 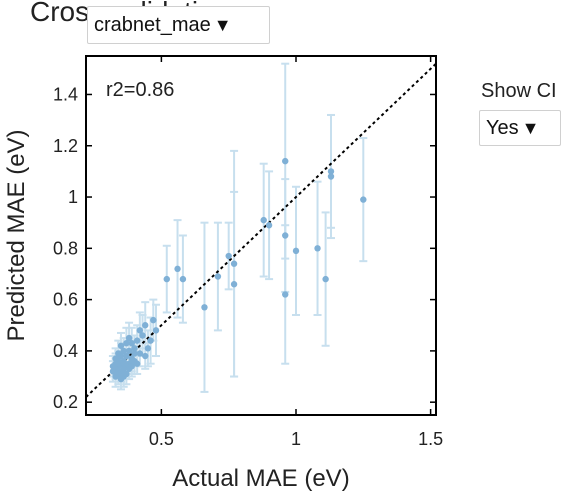 I want to click on x-axis-title: Actual MAE (eV), so click(x=260, y=478).